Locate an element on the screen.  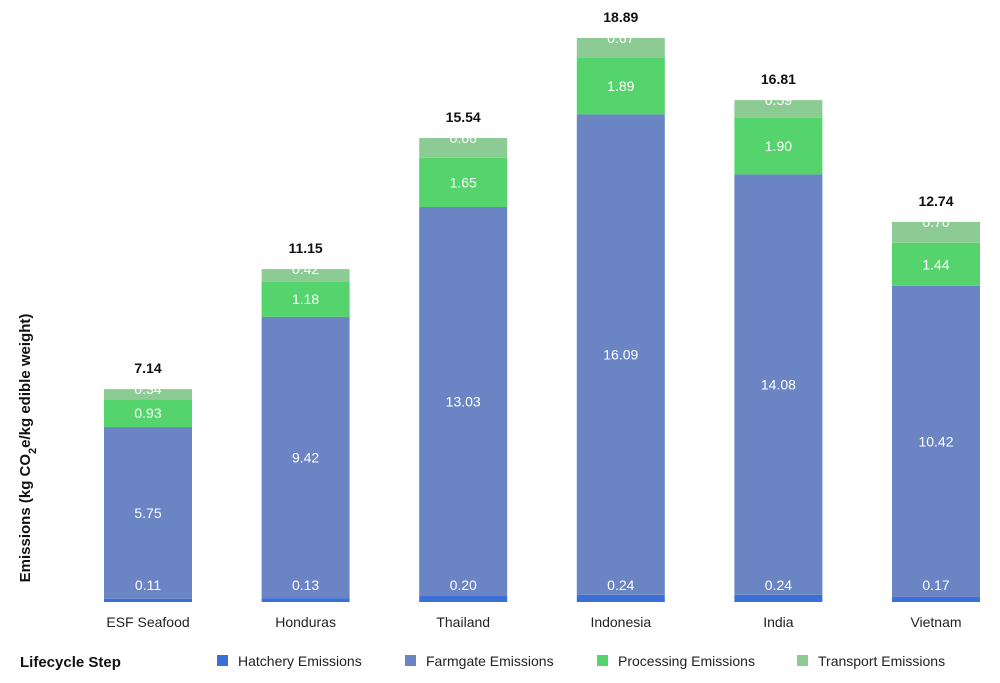
segment-value-label: 13.03 is located at coordinates (463, 402).